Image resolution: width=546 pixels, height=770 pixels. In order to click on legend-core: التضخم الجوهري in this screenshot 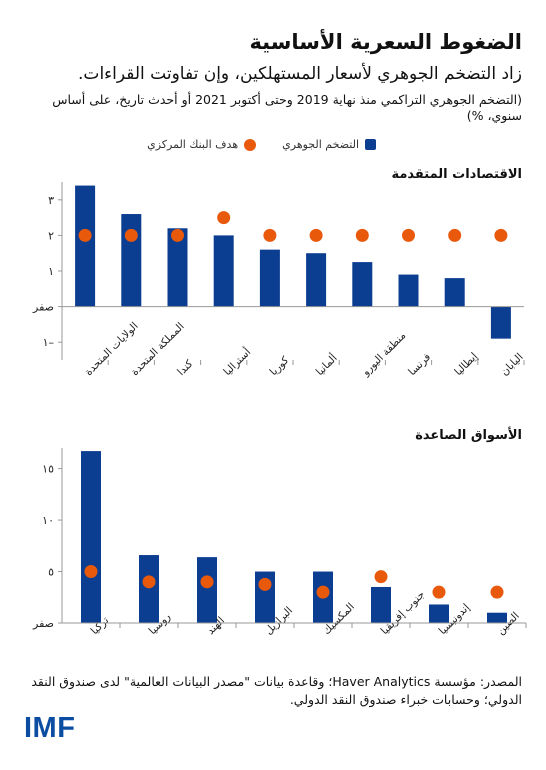, I will do `click(329, 144)`.